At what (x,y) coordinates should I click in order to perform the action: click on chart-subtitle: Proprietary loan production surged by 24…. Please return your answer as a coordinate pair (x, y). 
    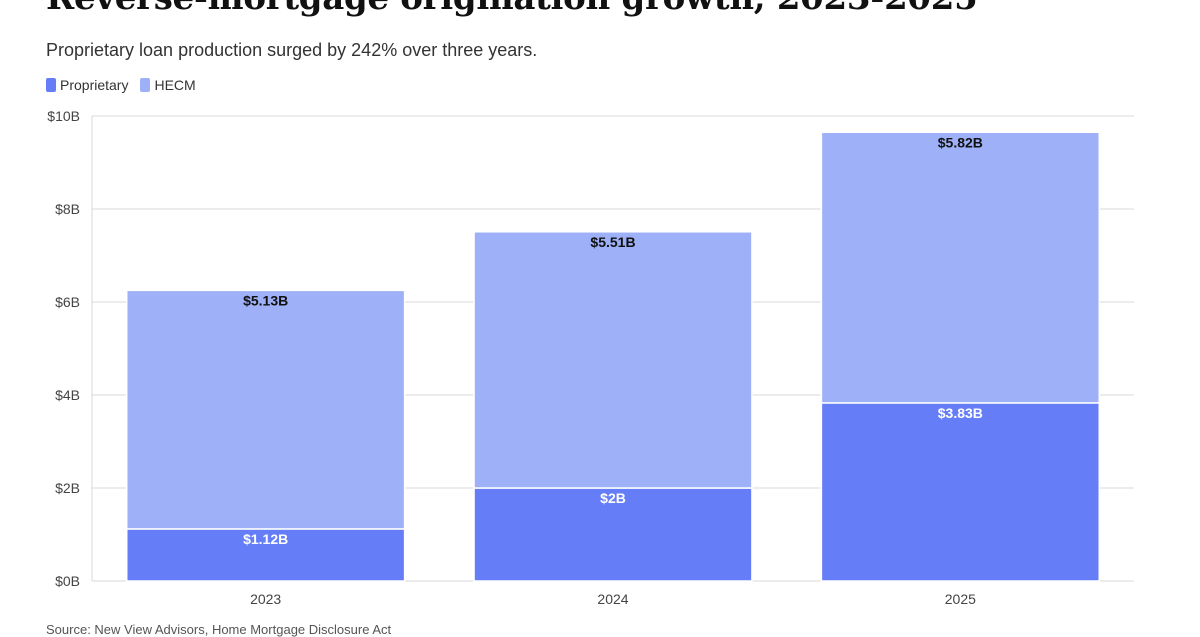
    Looking at the image, I should click on (292, 50).